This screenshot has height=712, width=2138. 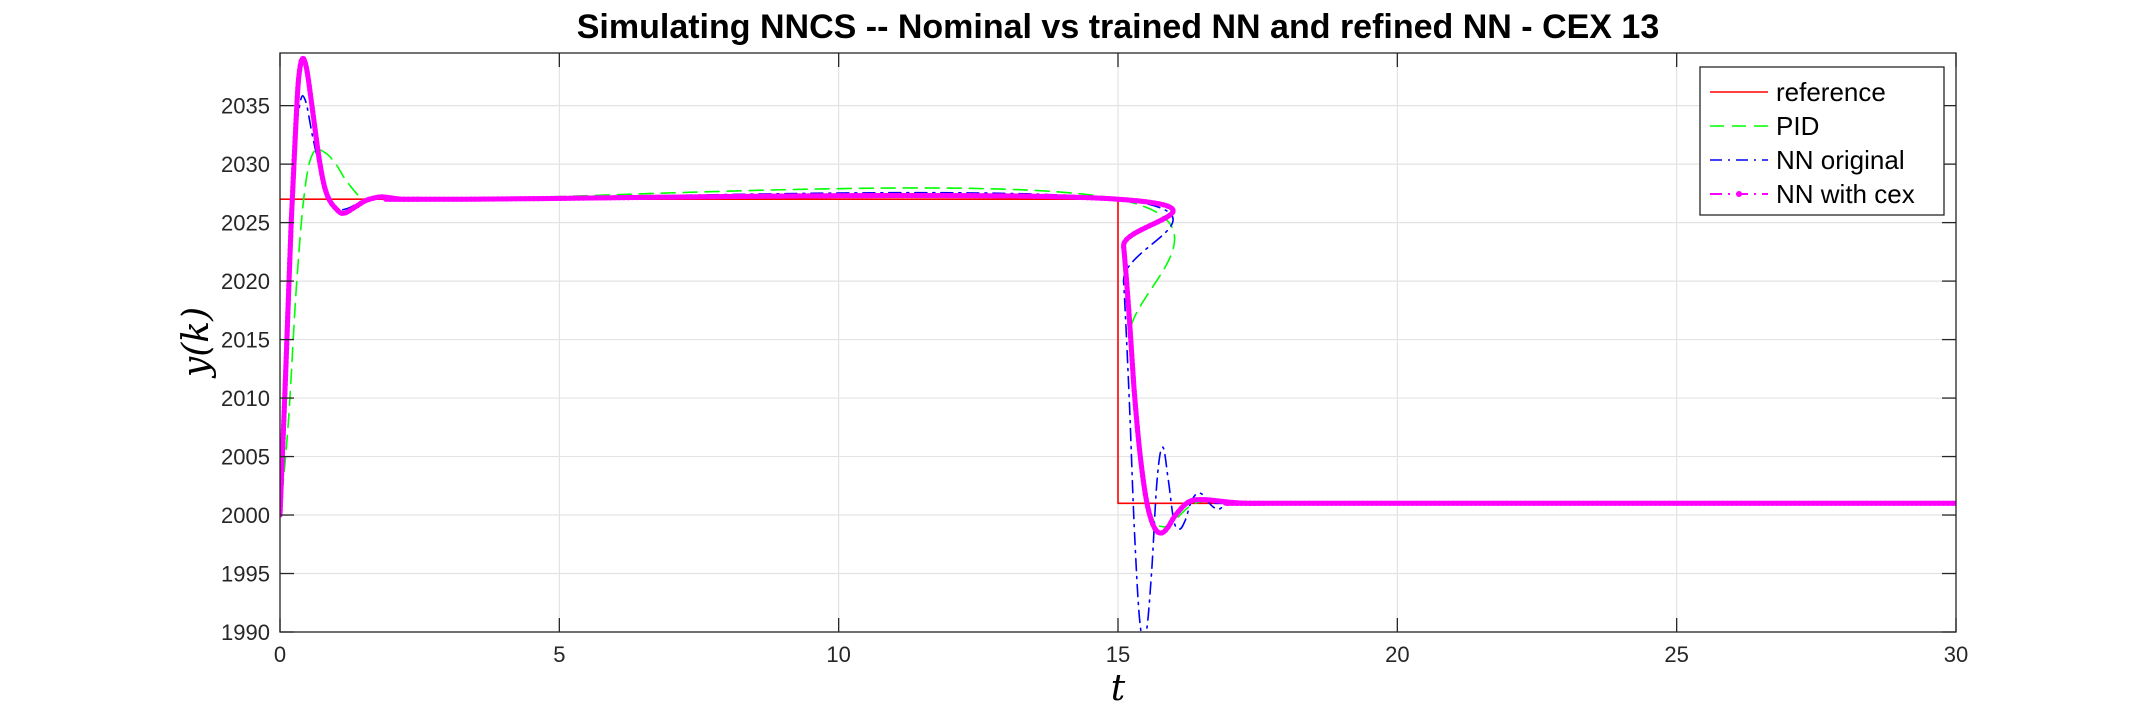 What do you see at coordinates (838, 654) in the screenshot?
I see `x-tick-label: 10` at bounding box center [838, 654].